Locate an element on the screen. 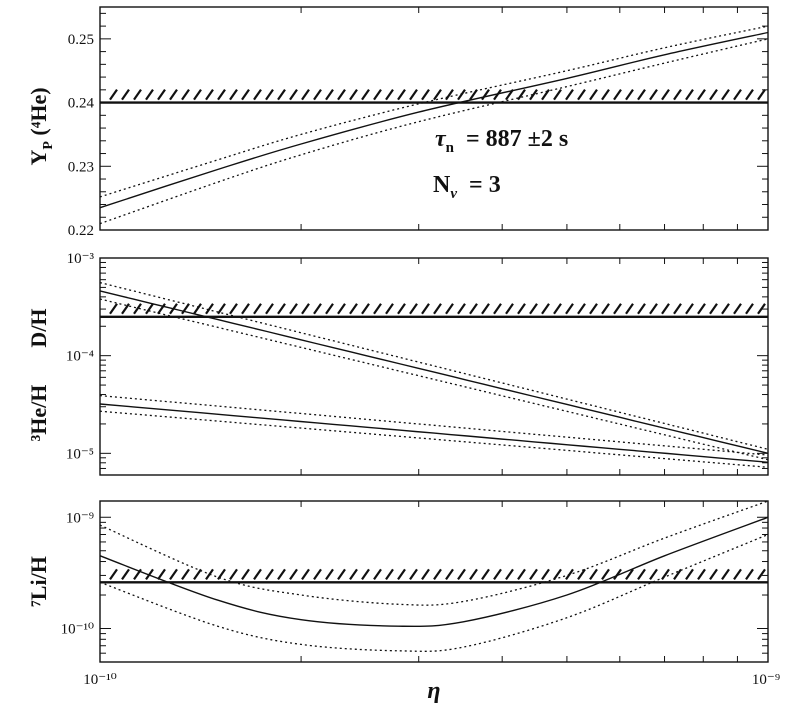  y-tick-label: 0.25 is located at coordinates (81, 40).